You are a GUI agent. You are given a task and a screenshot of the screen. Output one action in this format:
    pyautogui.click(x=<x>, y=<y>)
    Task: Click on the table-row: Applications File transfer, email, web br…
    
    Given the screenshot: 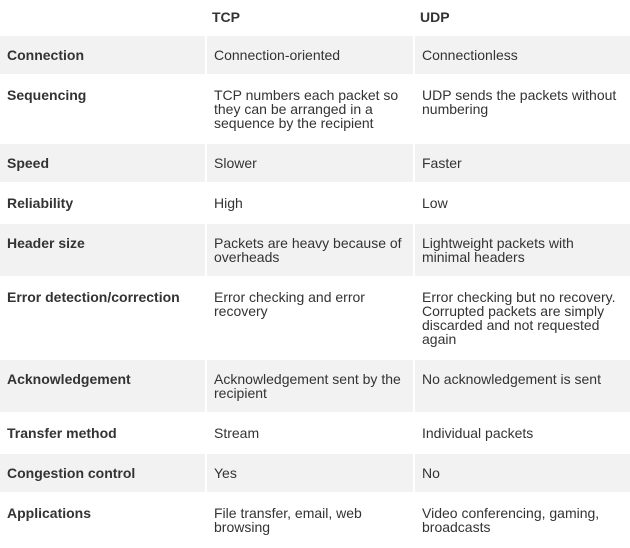 What is the action you would take?
    pyautogui.click(x=315, y=520)
    